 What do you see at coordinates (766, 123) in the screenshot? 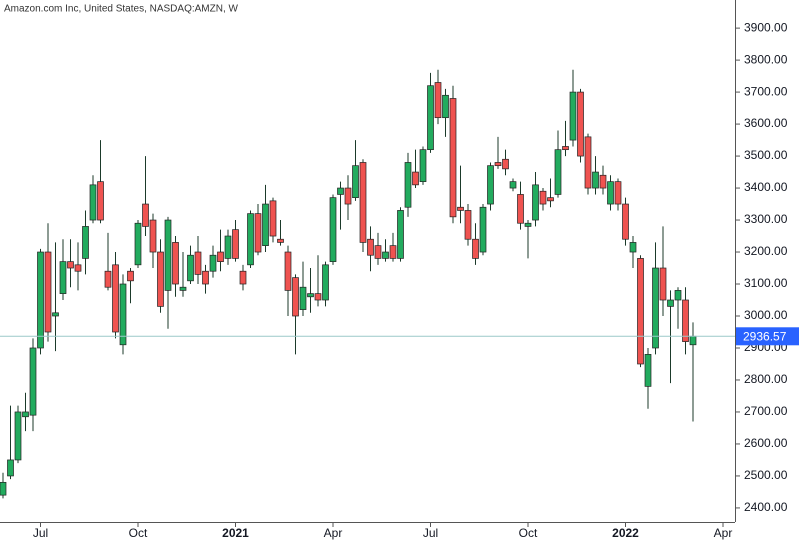
I see `y-tick-label: 3600.00` at bounding box center [766, 123].